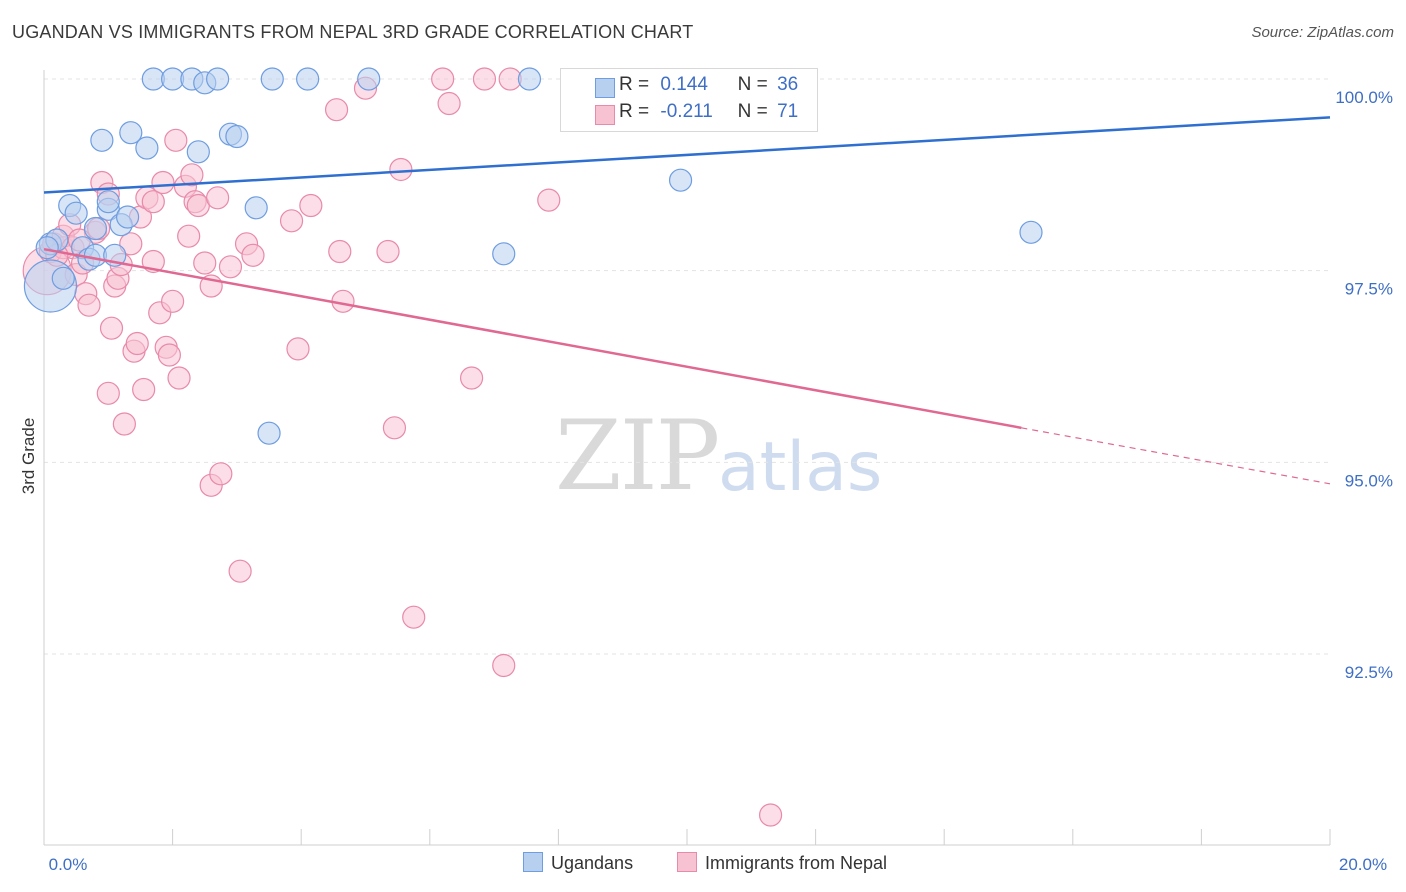 The height and width of the screenshot is (892, 1406). I want to click on bottom-legend-nepal: Immigrants from Nepal, so click(782, 863).